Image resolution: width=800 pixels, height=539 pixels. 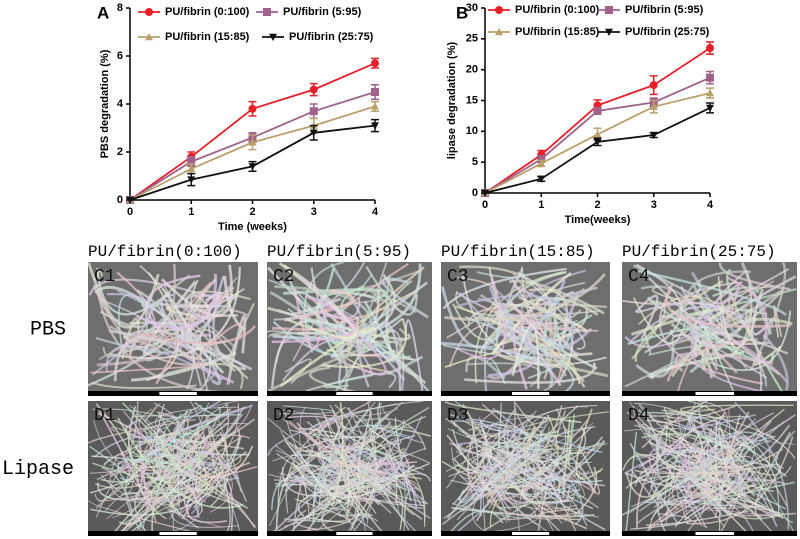 What do you see at coordinates (664, 10) in the screenshot?
I see `legend-label: PU/fibrin (5:95)` at bounding box center [664, 10].